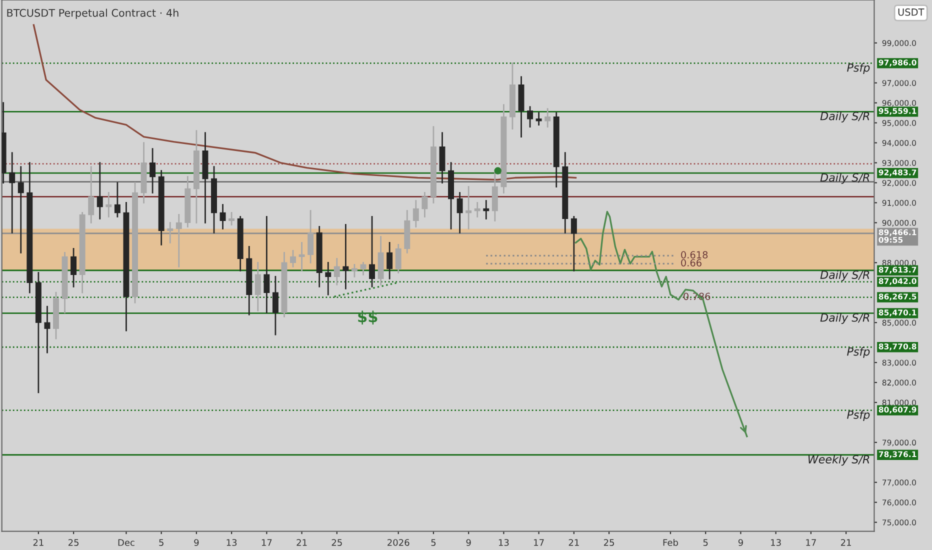 This screenshot has height=550, width=932. I want to click on x-tick-label: Dec, so click(126, 542).